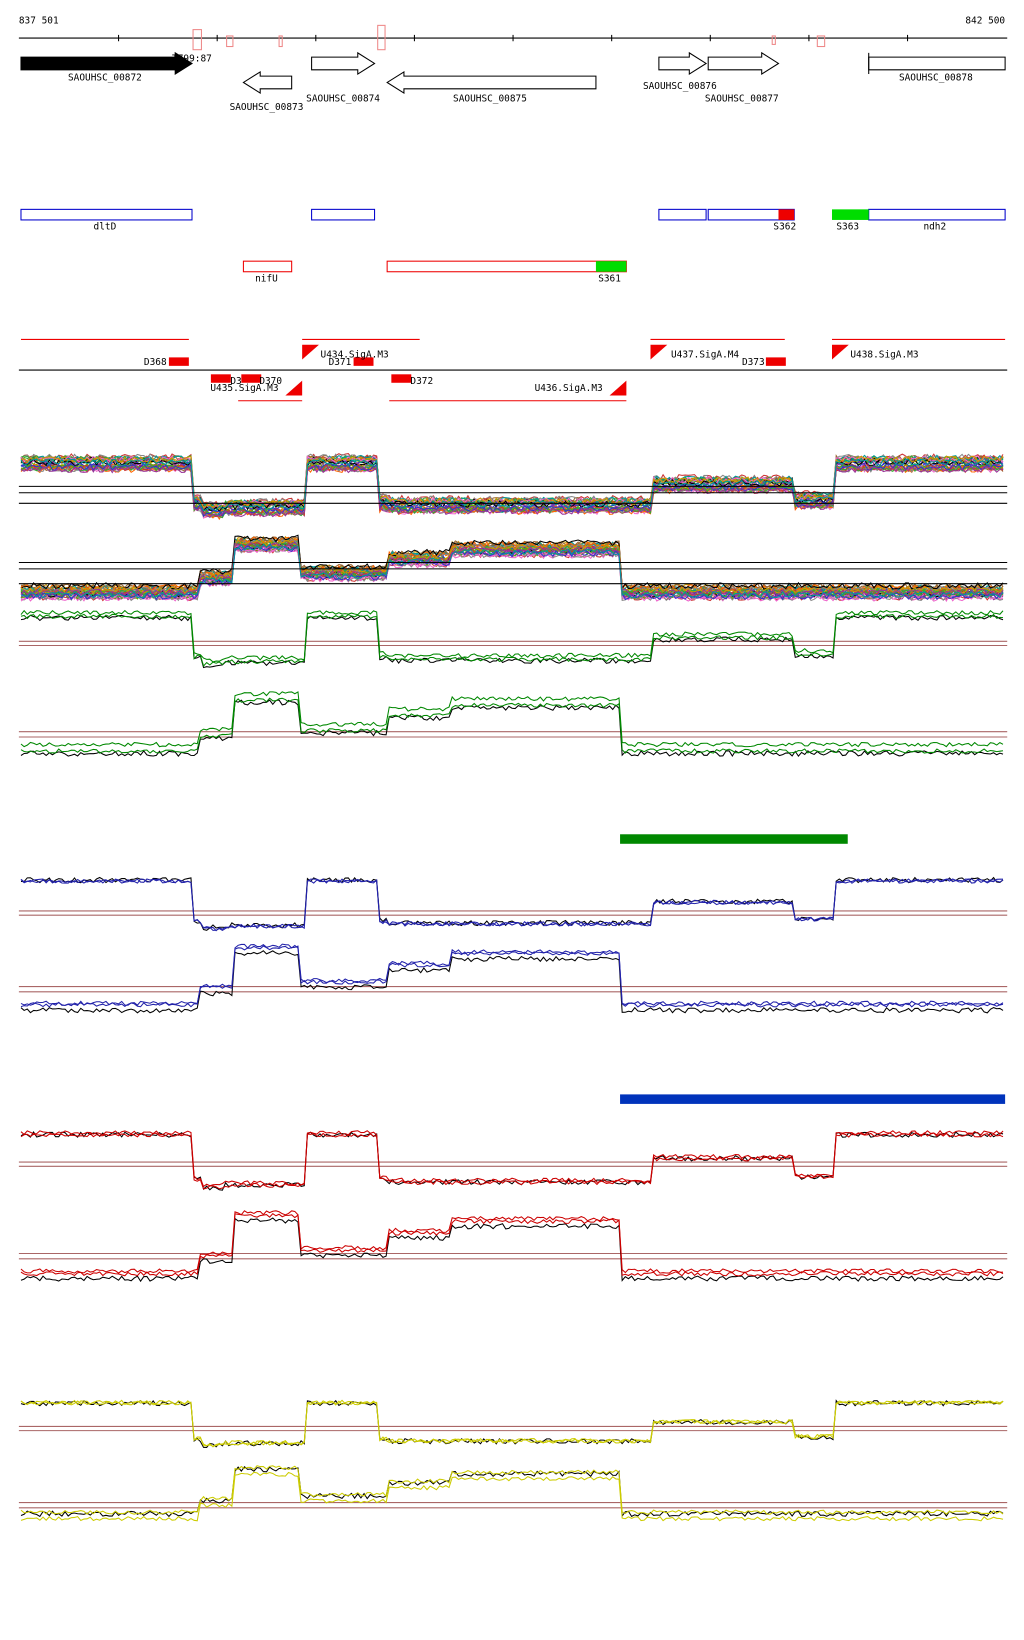 Image resolution: width=1024 pixels, height=1640 pixels. I want to click on gene-label: SAOUHSC_00877, so click(742, 98).